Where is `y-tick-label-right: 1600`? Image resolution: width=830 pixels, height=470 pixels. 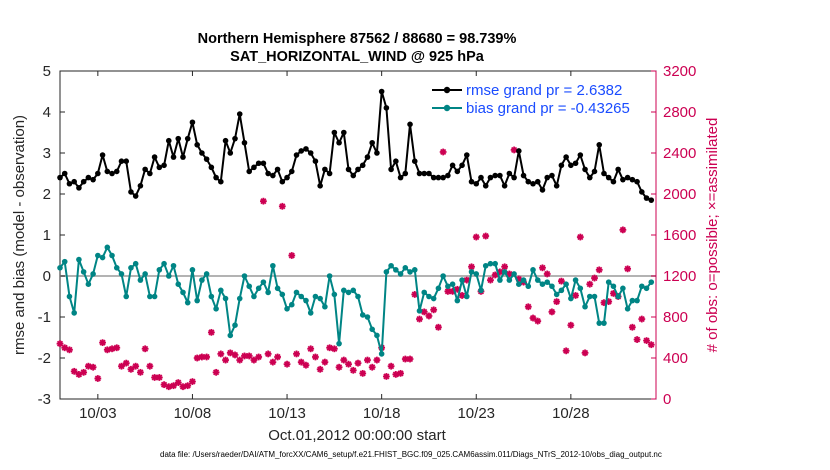
y-tick-label-right: 1600 is located at coordinates (679, 235).